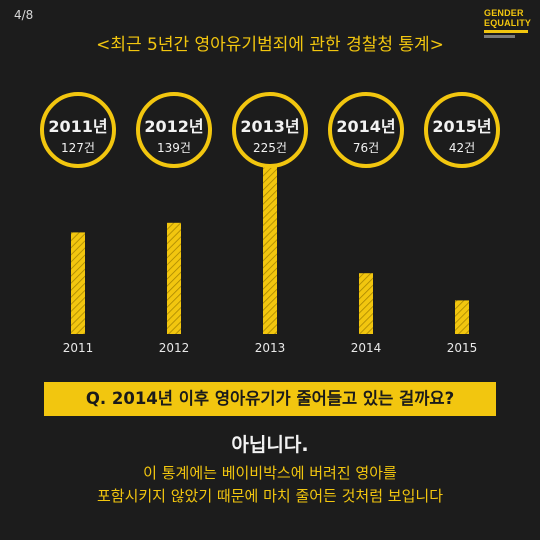  I want to click on logo-line-1: GENDER, so click(504, 13).